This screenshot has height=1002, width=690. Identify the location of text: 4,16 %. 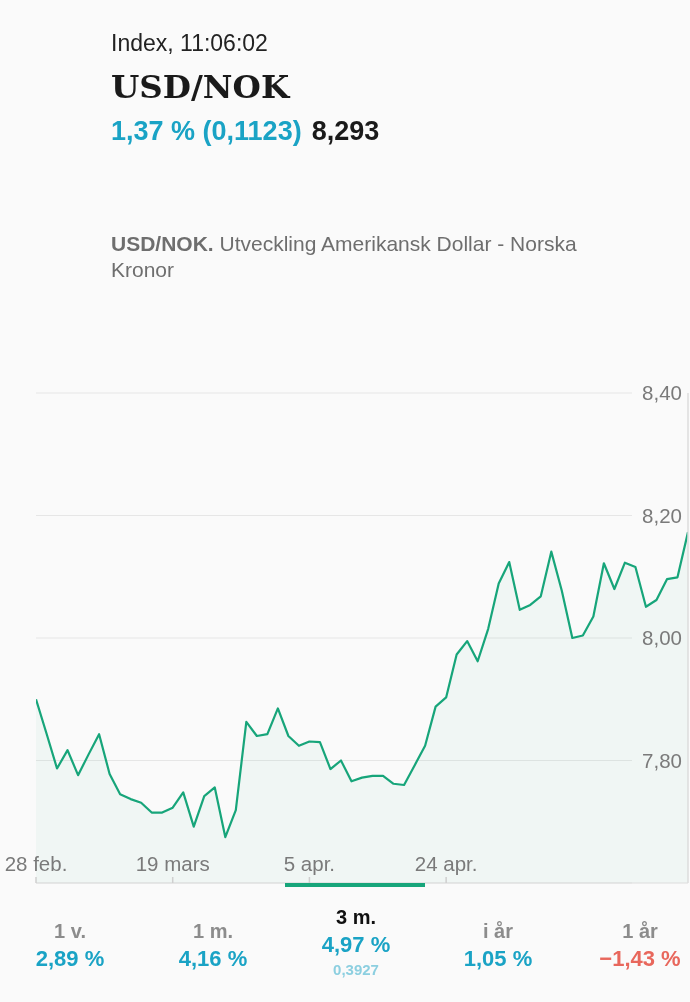
(213, 958).